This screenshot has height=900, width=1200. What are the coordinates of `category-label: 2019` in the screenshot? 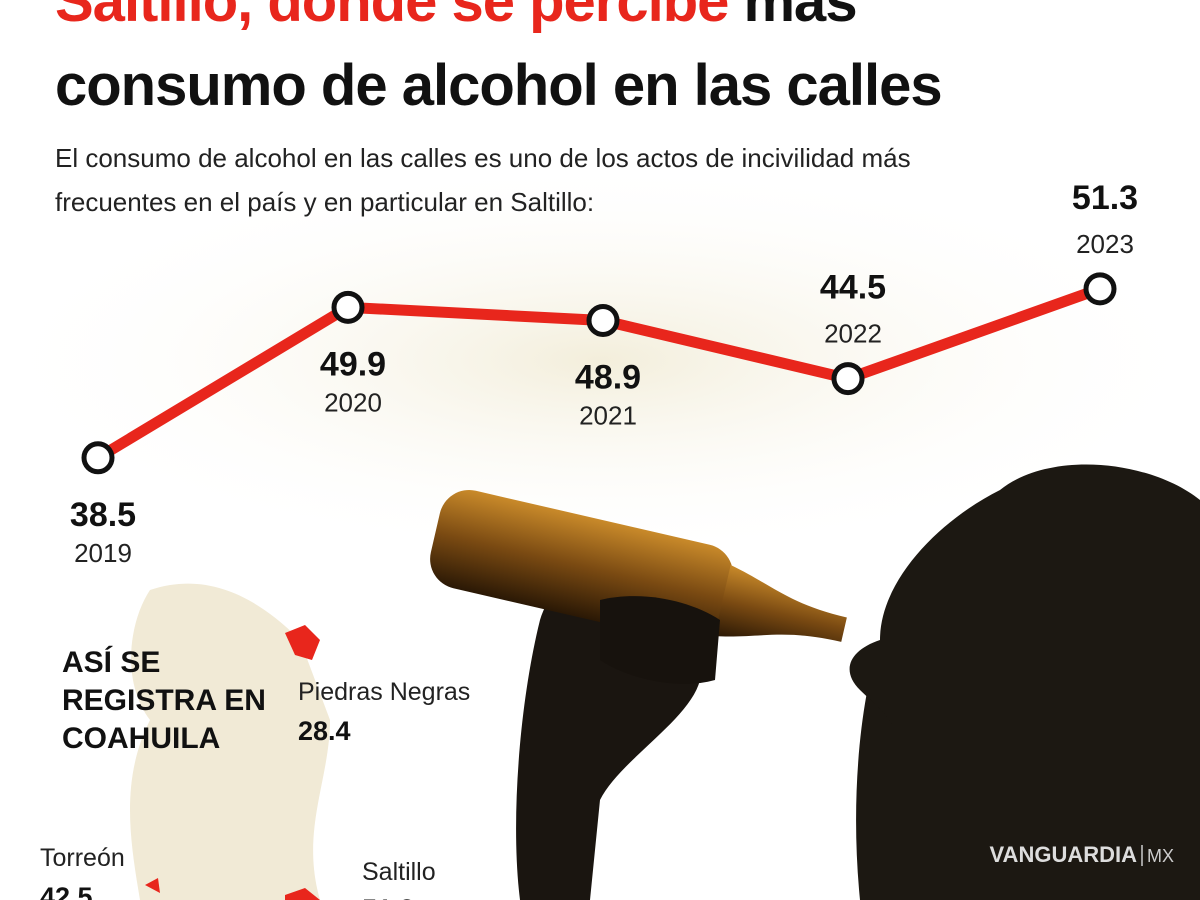 It's located at (103, 553).